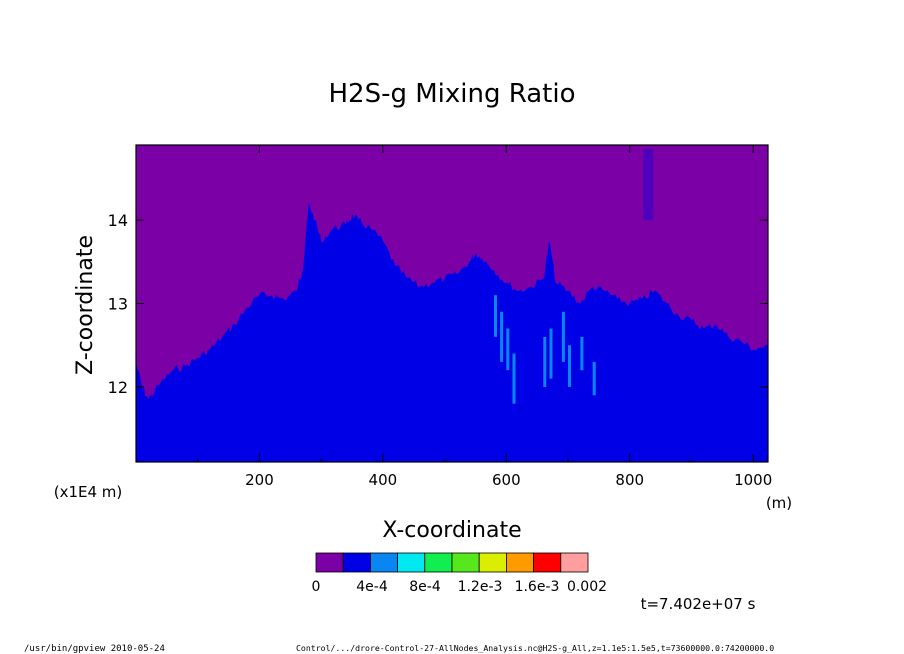 The image size is (904, 654). What do you see at coordinates (506, 480) in the screenshot?
I see `x-tick-label: 600` at bounding box center [506, 480].